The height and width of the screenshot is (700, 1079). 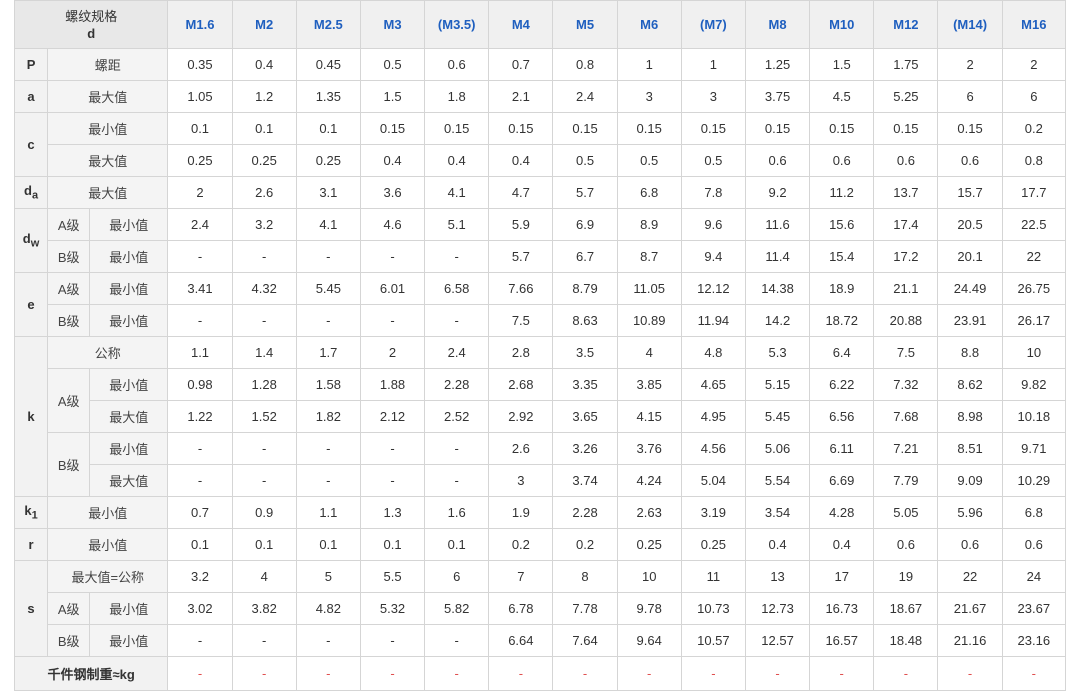 What do you see at coordinates (264, 24) in the screenshot?
I see `size-header: M2` at bounding box center [264, 24].